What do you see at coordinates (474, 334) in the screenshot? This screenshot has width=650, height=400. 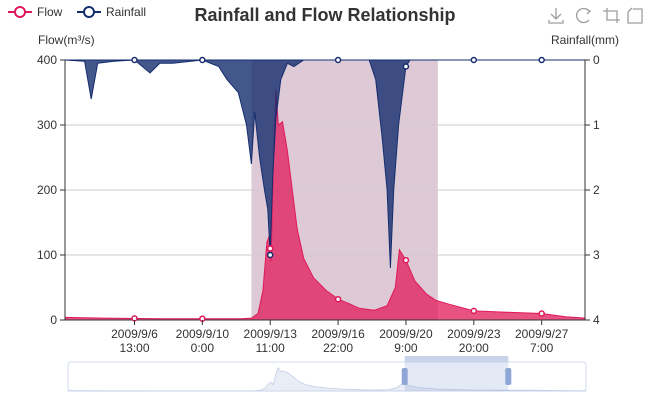 I see `x-tick-label: 2009/9/23` at bounding box center [474, 334].